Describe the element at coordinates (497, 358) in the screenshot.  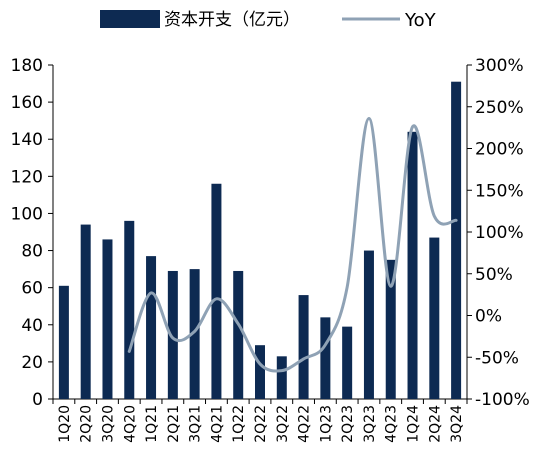
I see `right-tick-label: -50%` at that location.